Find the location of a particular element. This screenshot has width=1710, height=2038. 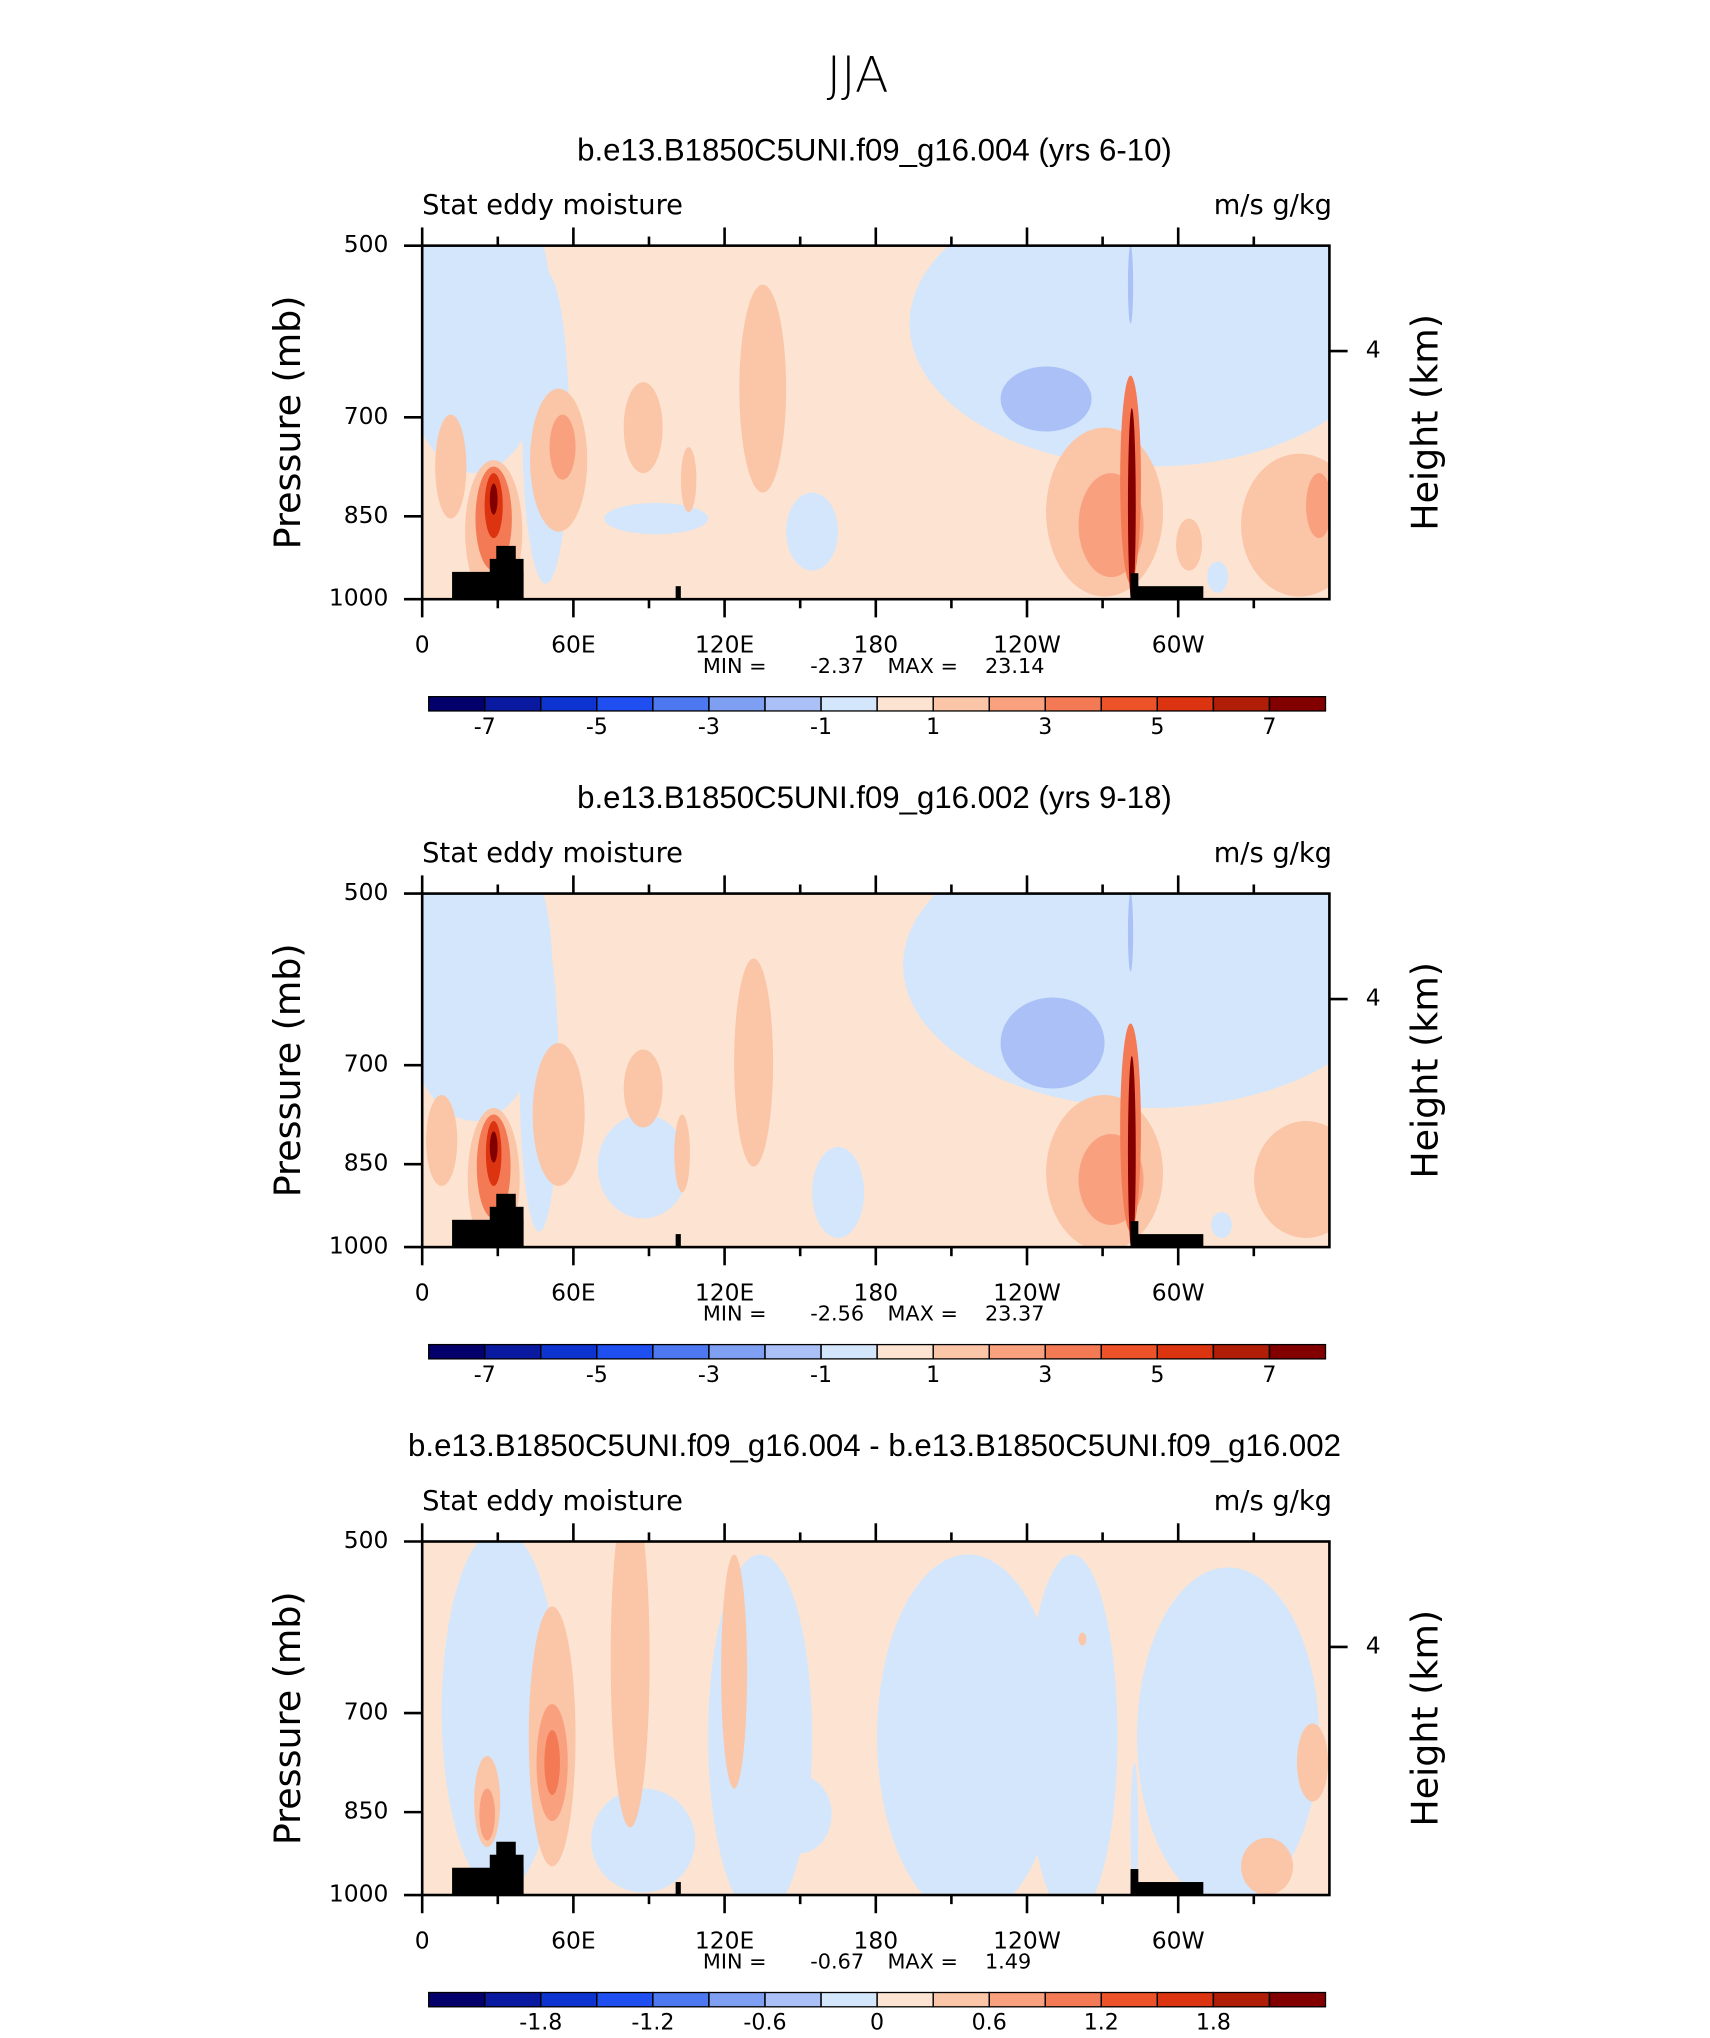

colorbar-tick-label: 1.8 is located at coordinates (1213, 2023).